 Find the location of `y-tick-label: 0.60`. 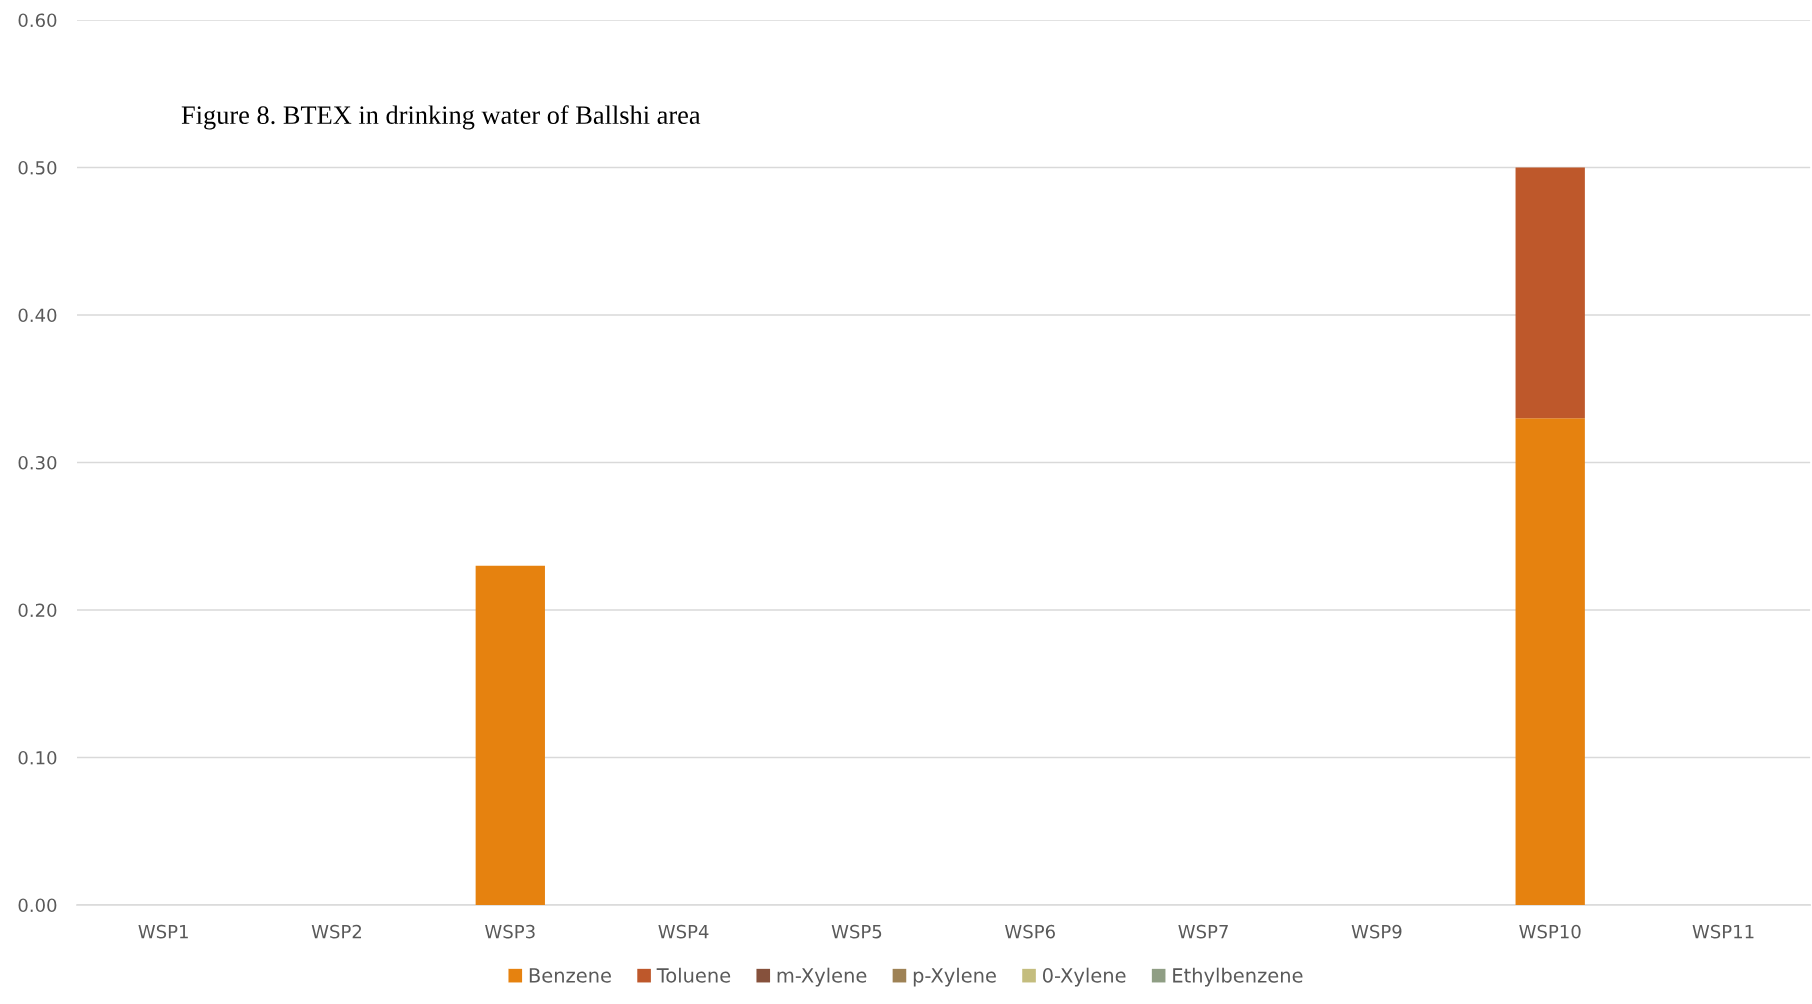

y-tick-label: 0.60 is located at coordinates (37, 20).